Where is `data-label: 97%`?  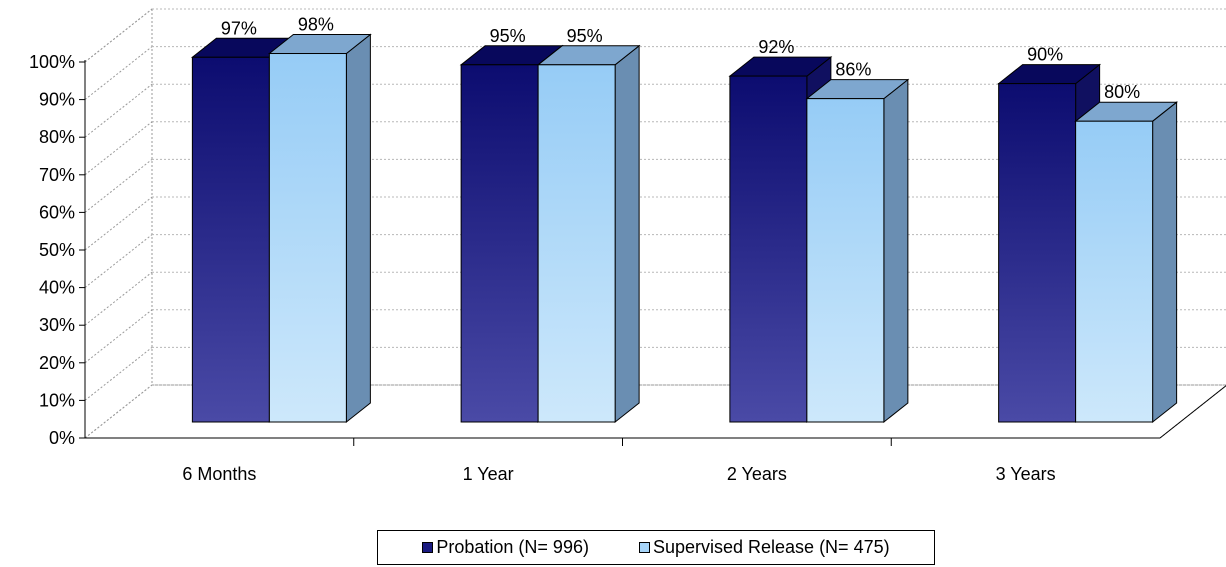
data-label: 97% is located at coordinates (239, 28).